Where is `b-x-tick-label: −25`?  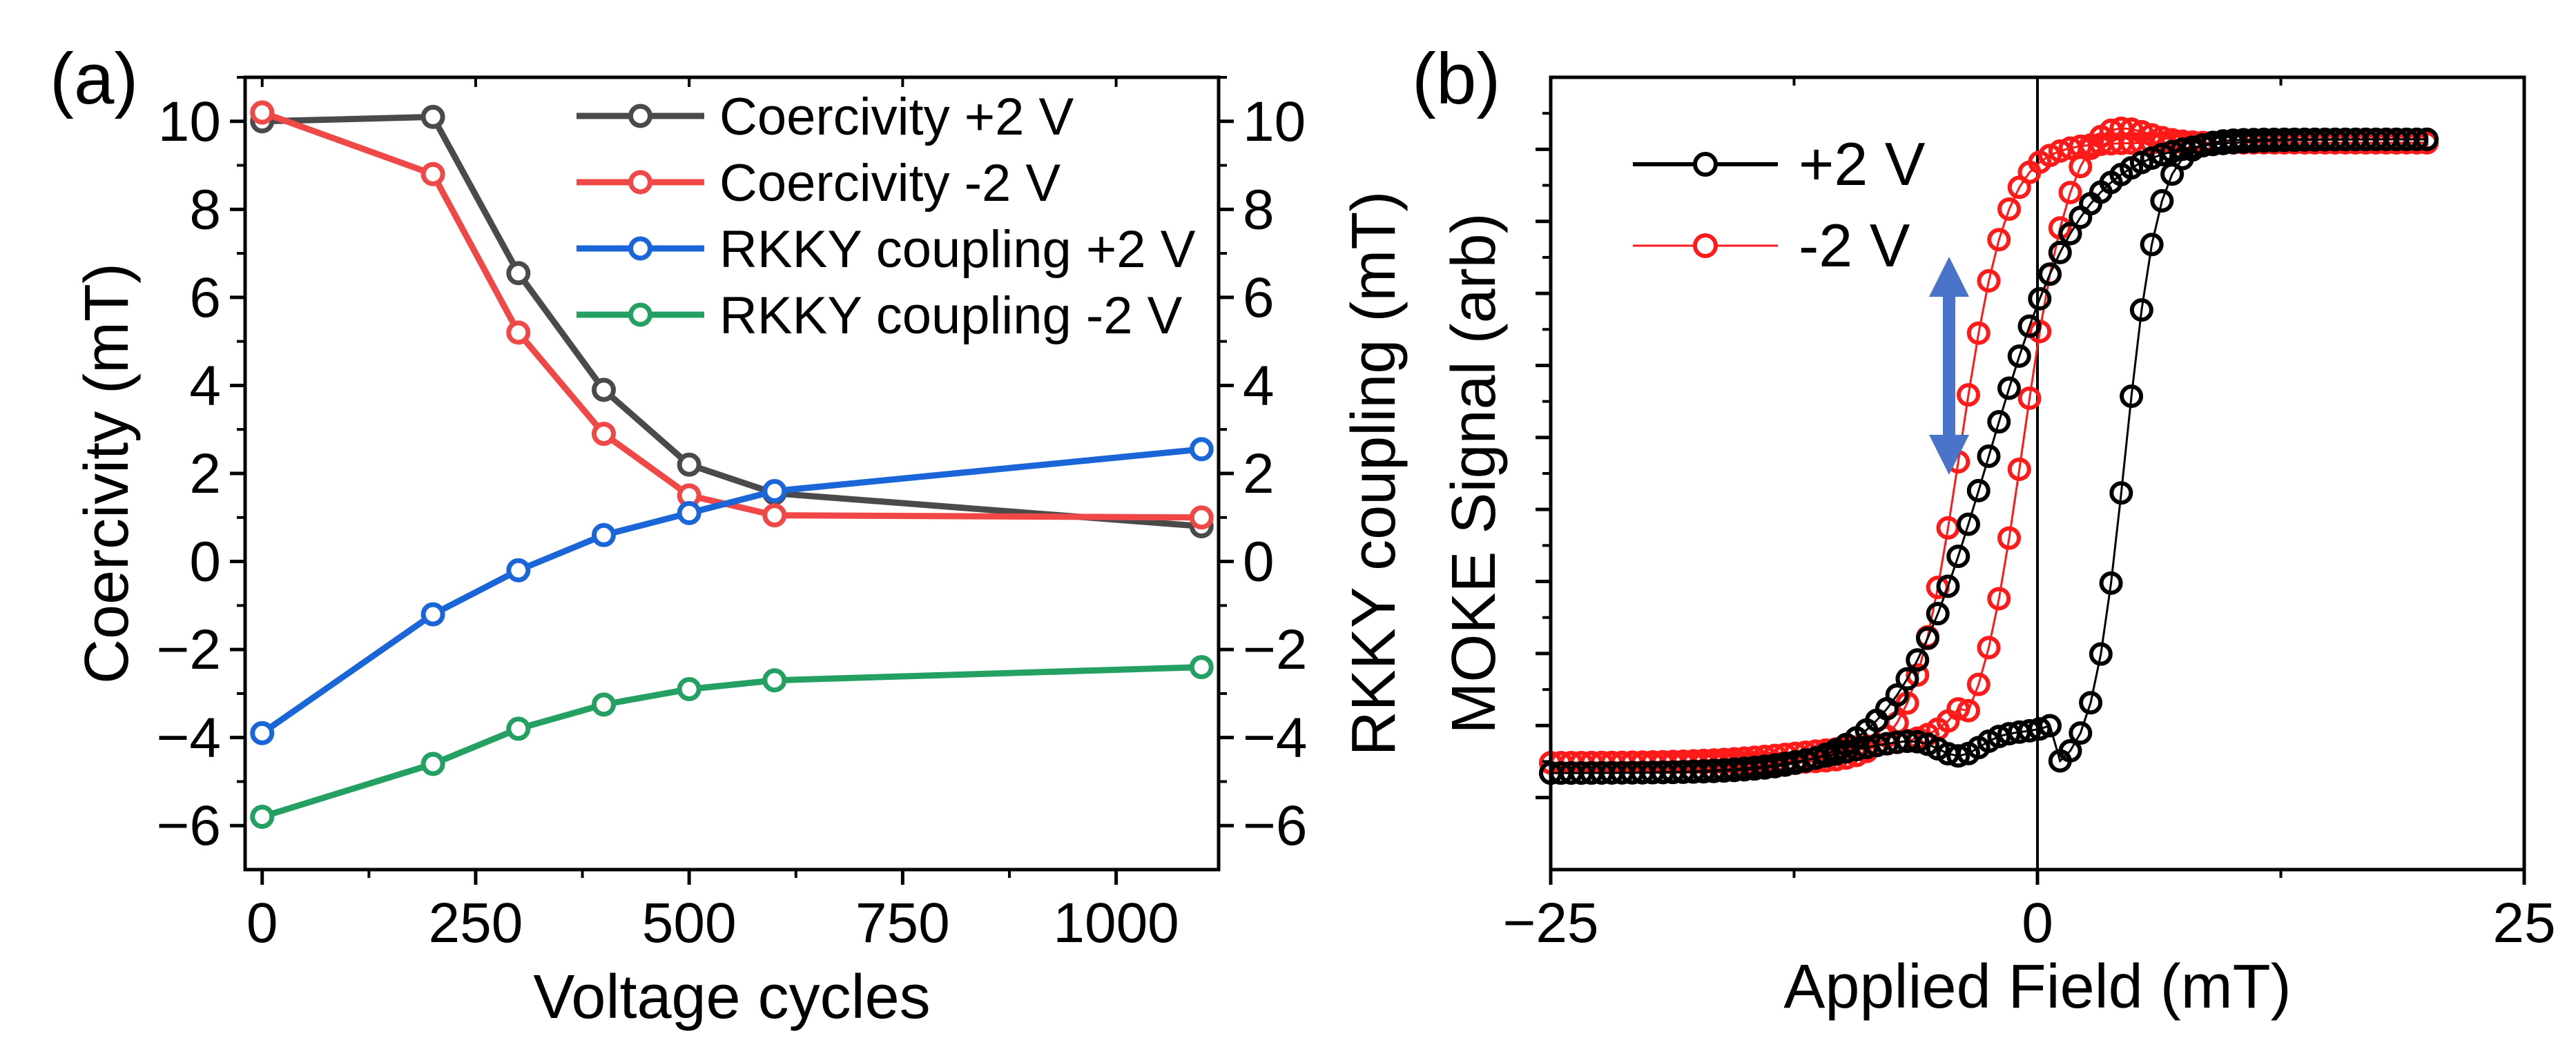 b-x-tick-label: −25 is located at coordinates (1550, 923).